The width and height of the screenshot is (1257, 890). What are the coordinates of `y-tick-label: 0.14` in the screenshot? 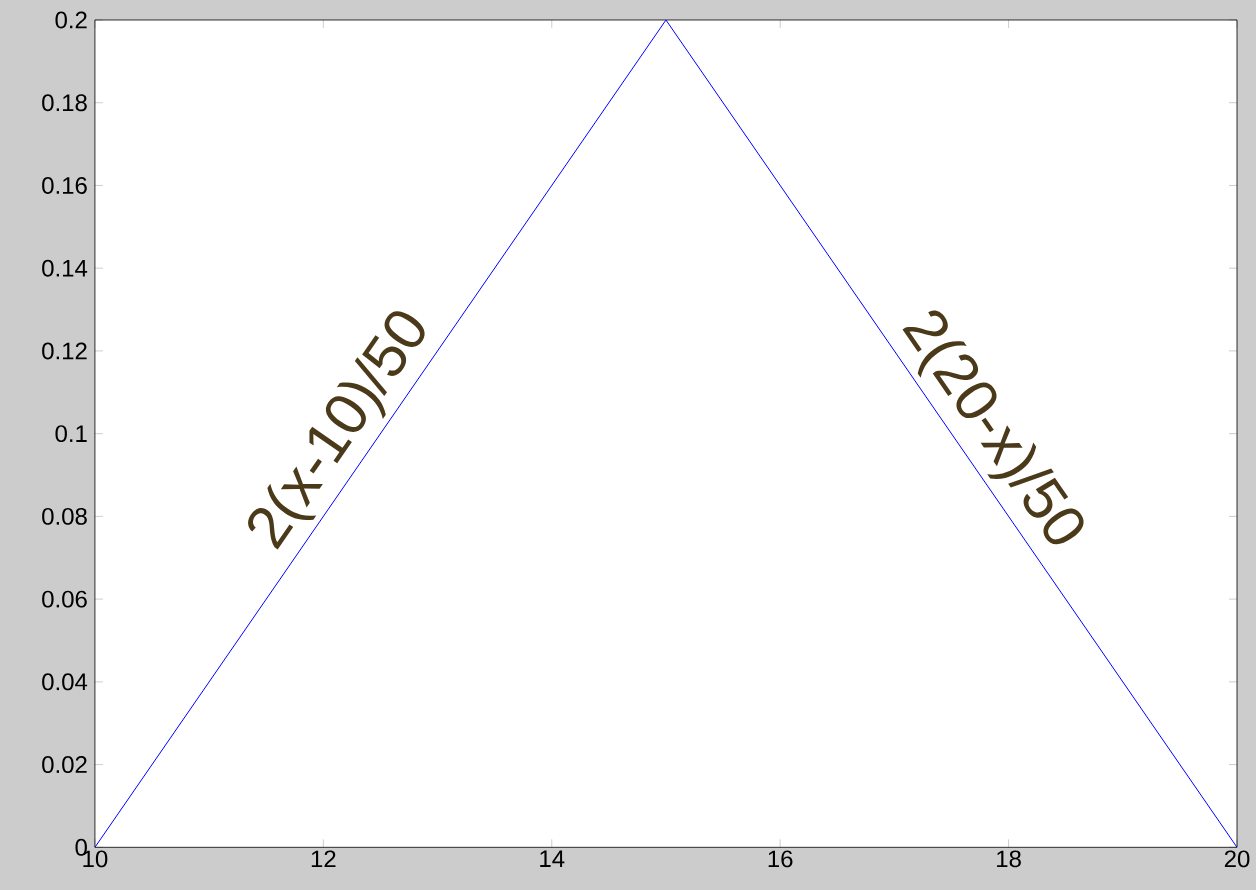 It's located at (65, 268).